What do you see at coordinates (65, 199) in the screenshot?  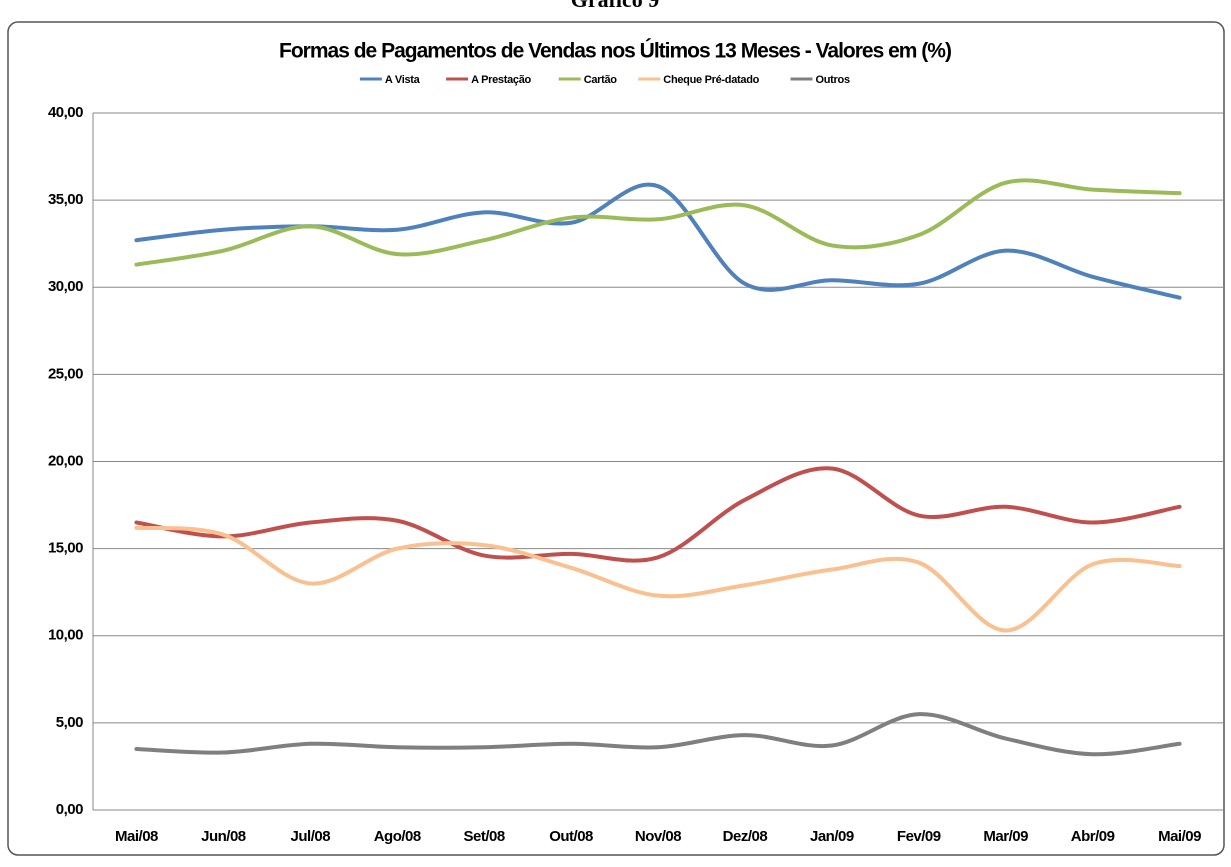 I see `y-tick-label: 35,00` at bounding box center [65, 199].